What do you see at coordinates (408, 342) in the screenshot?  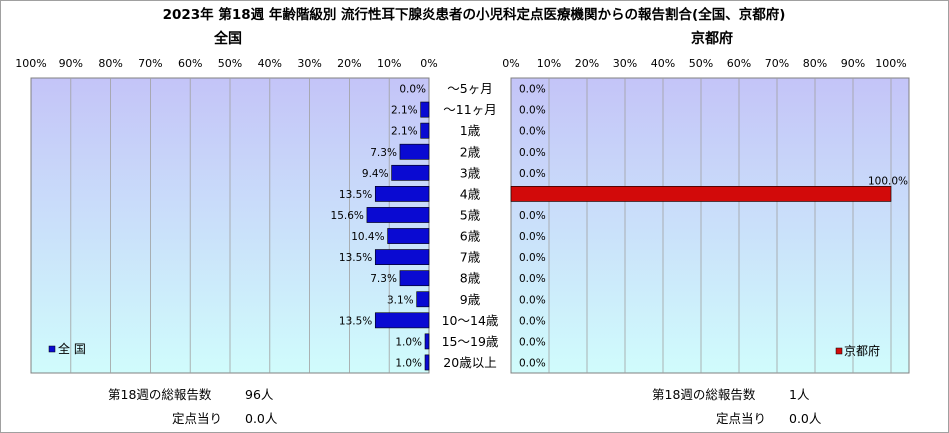 I see `national-data-label: 1.0%` at bounding box center [408, 342].